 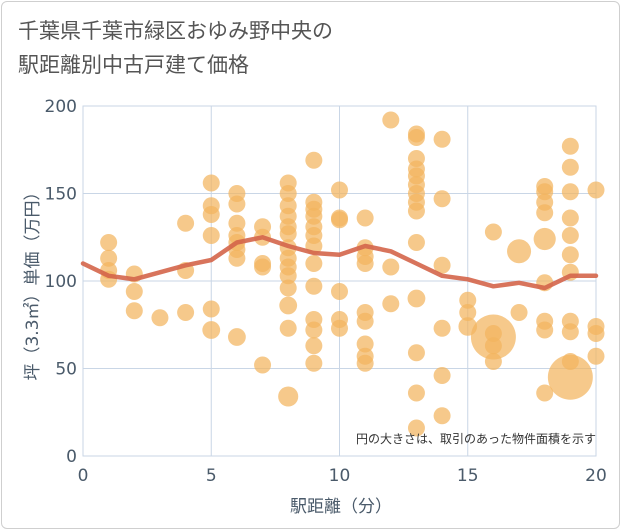 What do you see at coordinates (476, 438) in the screenshot?
I see `bubble-size-note: 円の大きさは、取引のあった物件面積を示す` at bounding box center [476, 438].